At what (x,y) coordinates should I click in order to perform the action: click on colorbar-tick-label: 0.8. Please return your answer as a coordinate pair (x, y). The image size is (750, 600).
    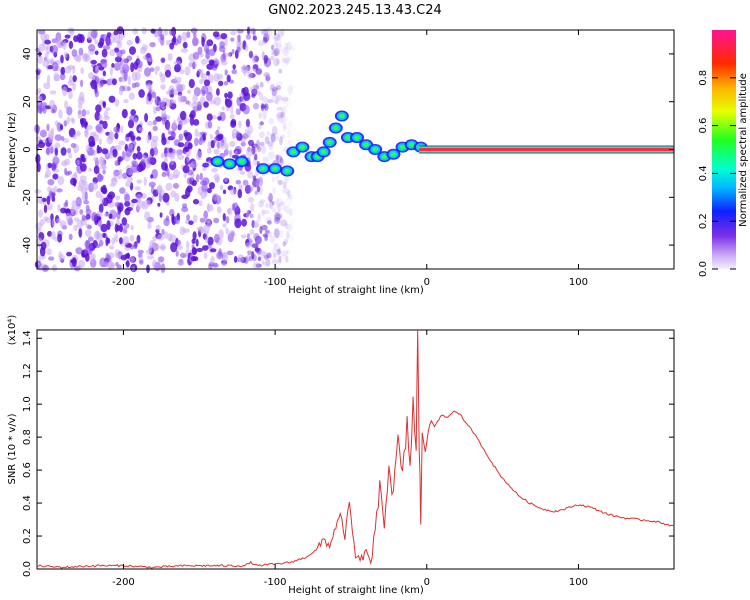
    Looking at the image, I should click on (703, 78).